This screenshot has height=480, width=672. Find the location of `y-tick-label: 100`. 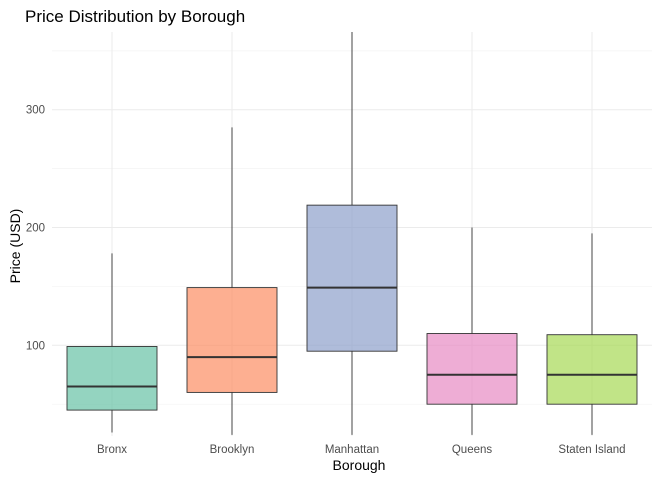

y-tick-label: 100 is located at coordinates (35, 346).